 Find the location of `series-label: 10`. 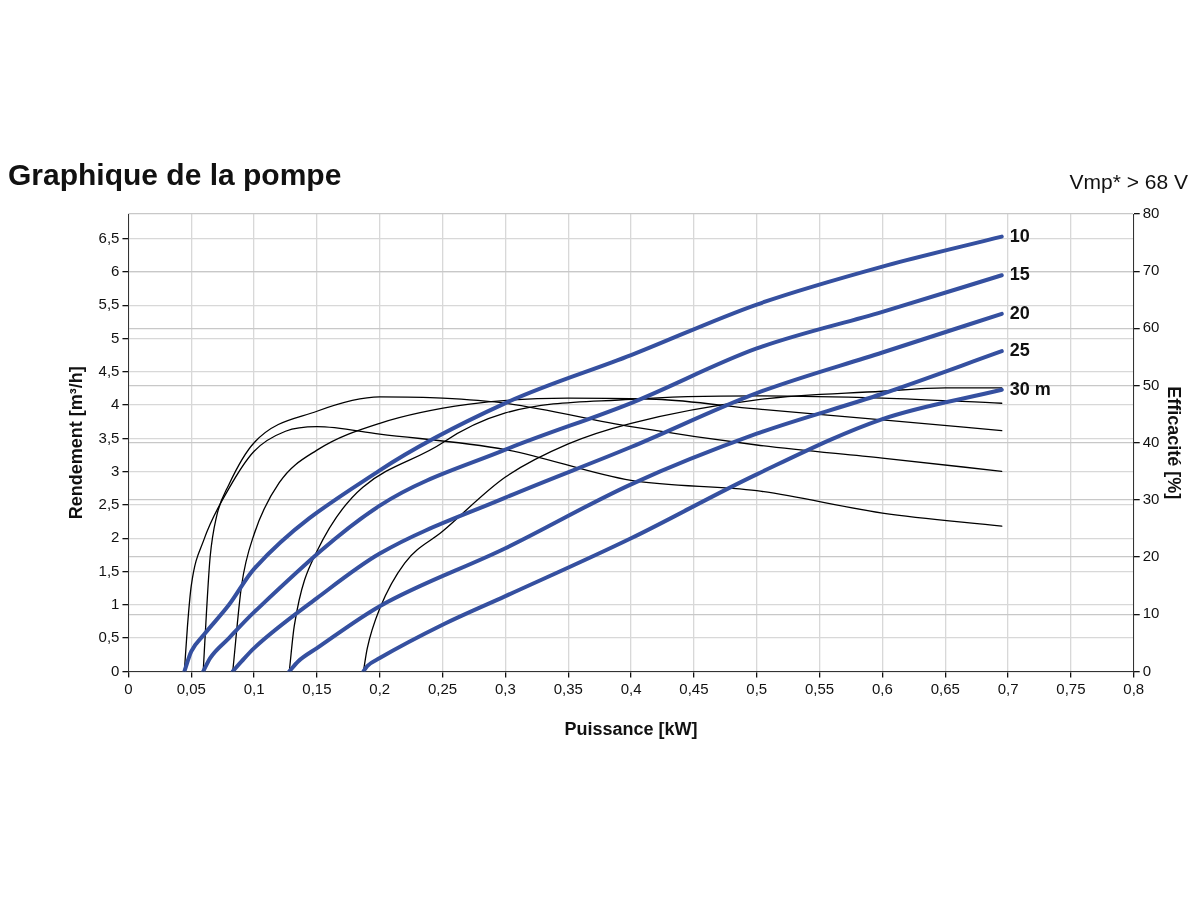

series-label: 10 is located at coordinates (1019, 235).